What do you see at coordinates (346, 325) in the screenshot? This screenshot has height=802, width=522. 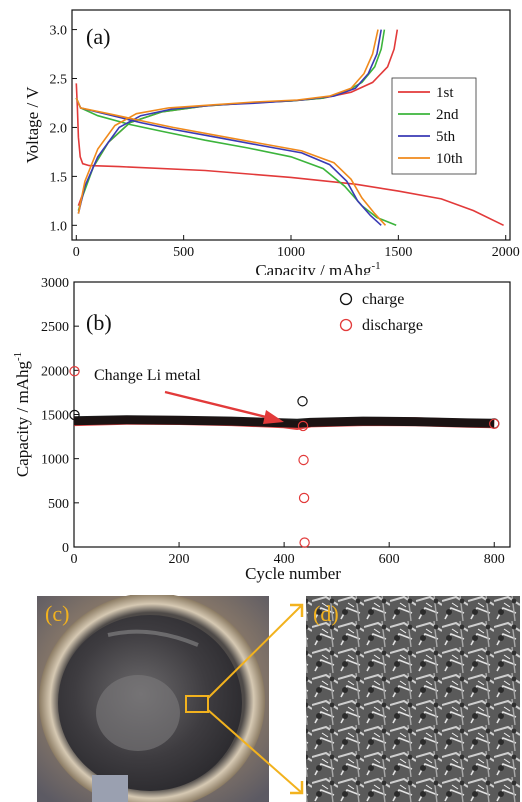 I see `legend-marker-discharge` at bounding box center [346, 325].